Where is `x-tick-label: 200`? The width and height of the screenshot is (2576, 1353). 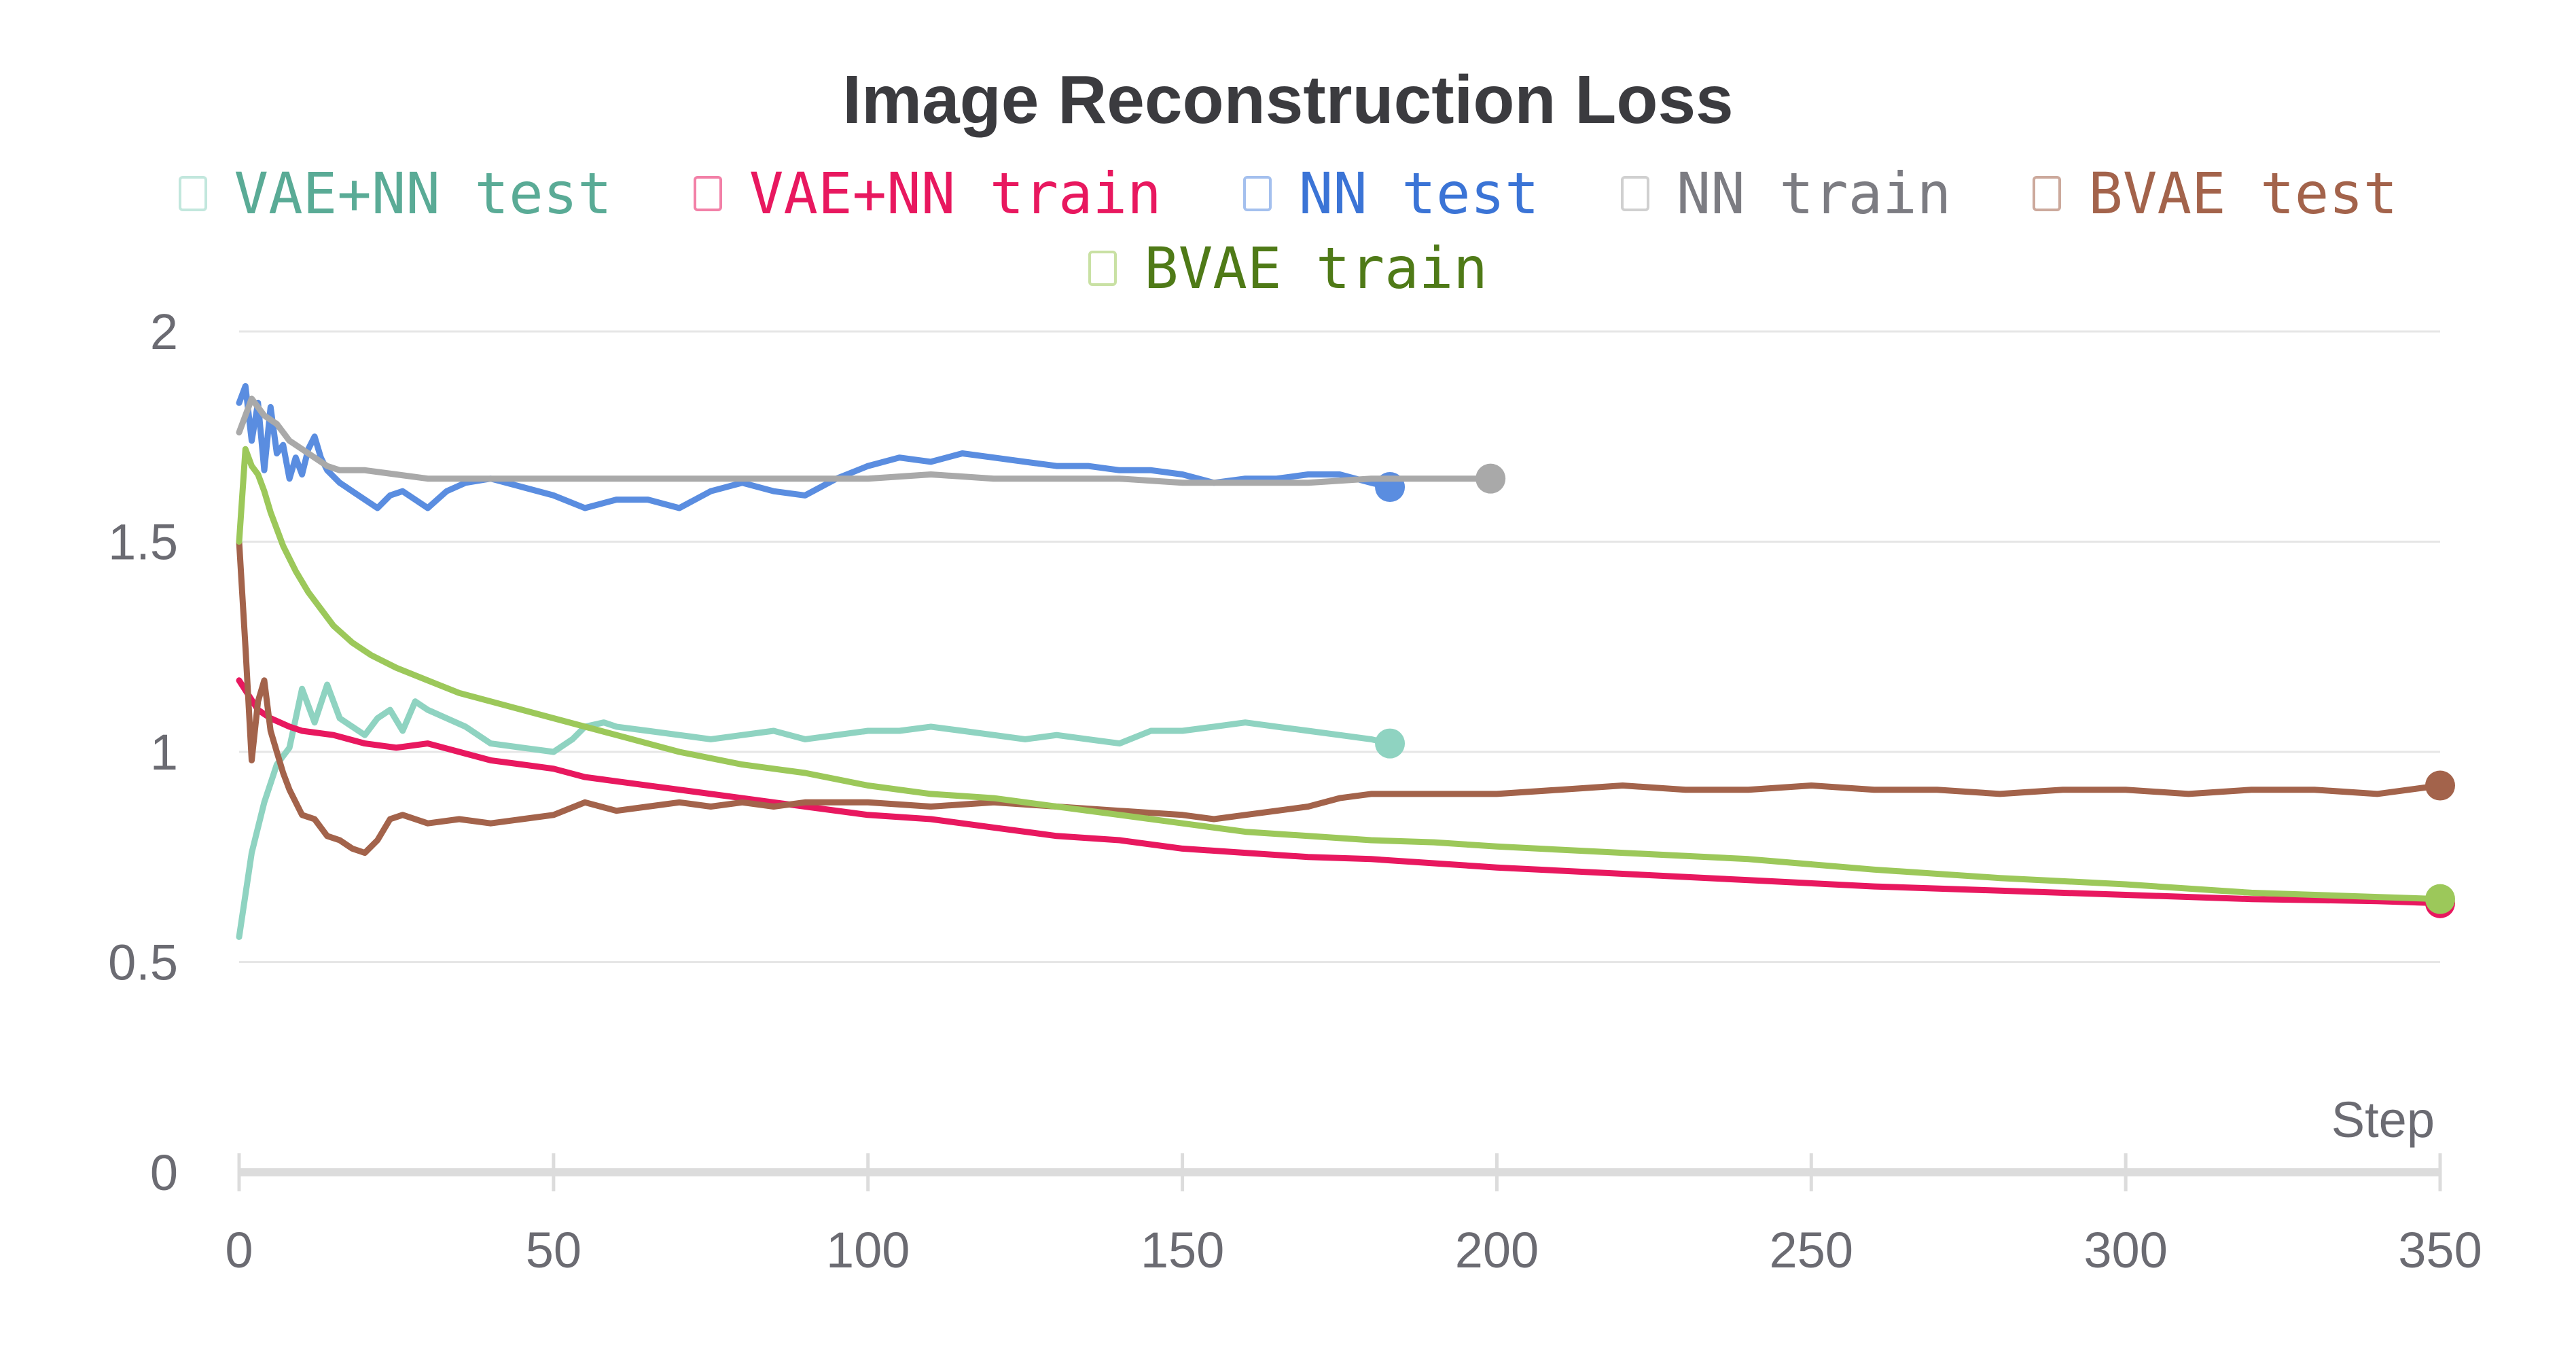 x-tick-label: 200 is located at coordinates (1497, 1250).